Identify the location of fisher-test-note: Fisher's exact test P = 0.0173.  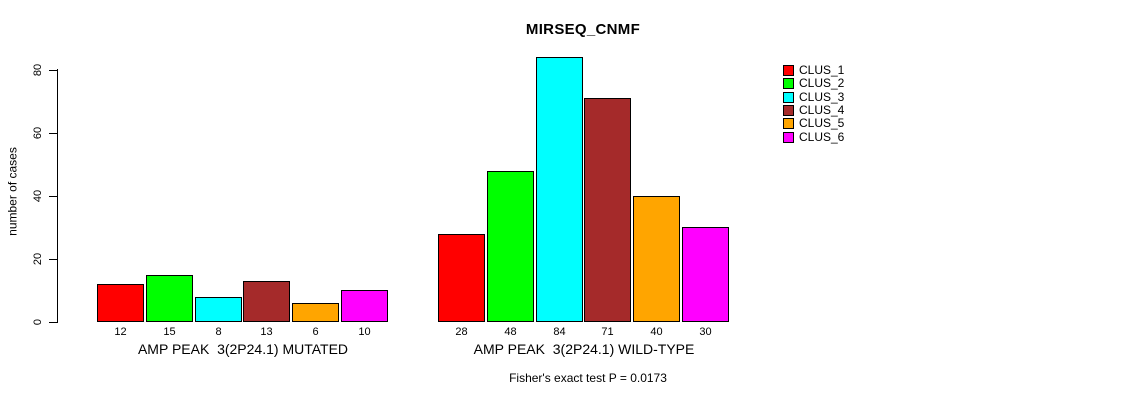
(588, 378).